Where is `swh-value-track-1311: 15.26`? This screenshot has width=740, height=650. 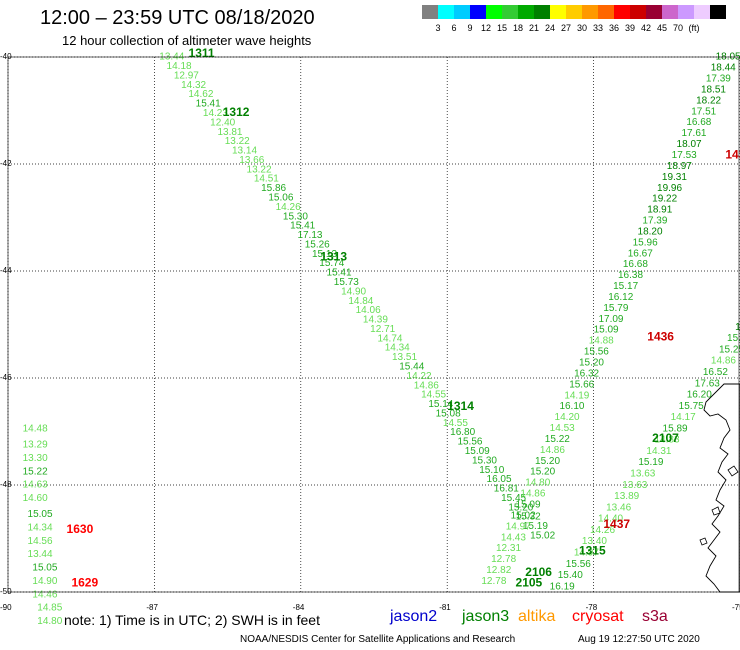
swh-value-track-1311: 15.26 is located at coordinates (317, 244).